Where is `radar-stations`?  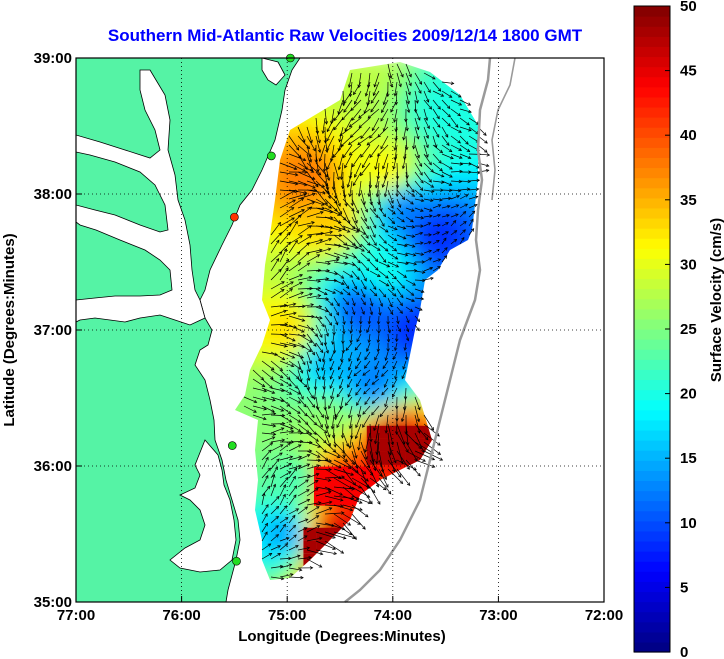 radar-stations is located at coordinates (261, 309).